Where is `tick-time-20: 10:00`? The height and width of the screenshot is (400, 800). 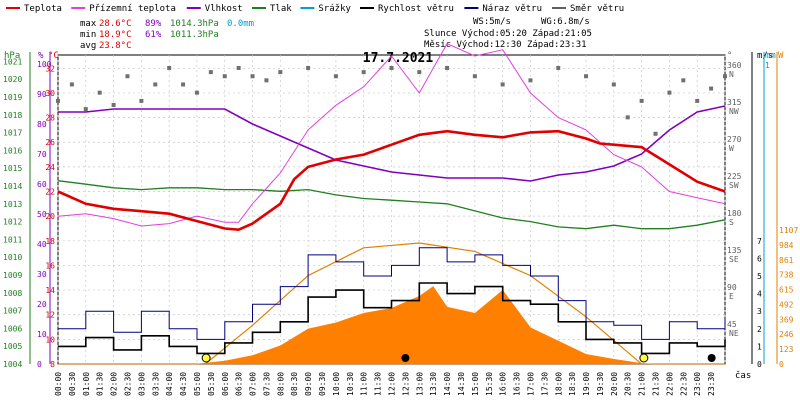 tick-time-20: 10:00 is located at coordinates (336, 384).